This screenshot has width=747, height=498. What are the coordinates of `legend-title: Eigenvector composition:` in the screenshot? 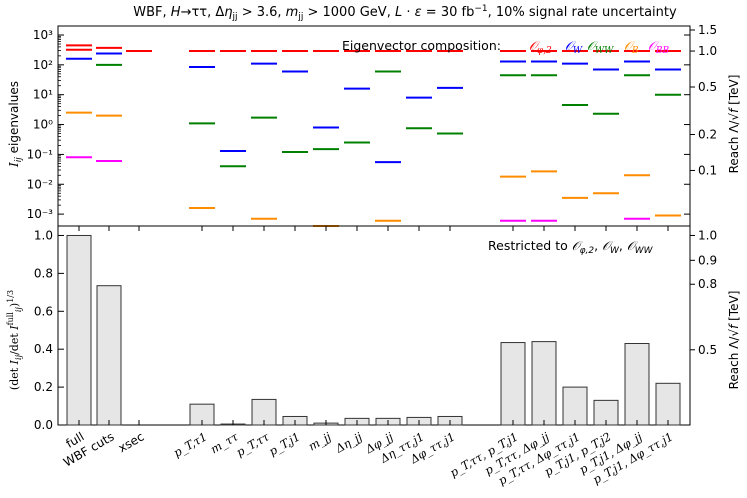 It's located at (421, 45).